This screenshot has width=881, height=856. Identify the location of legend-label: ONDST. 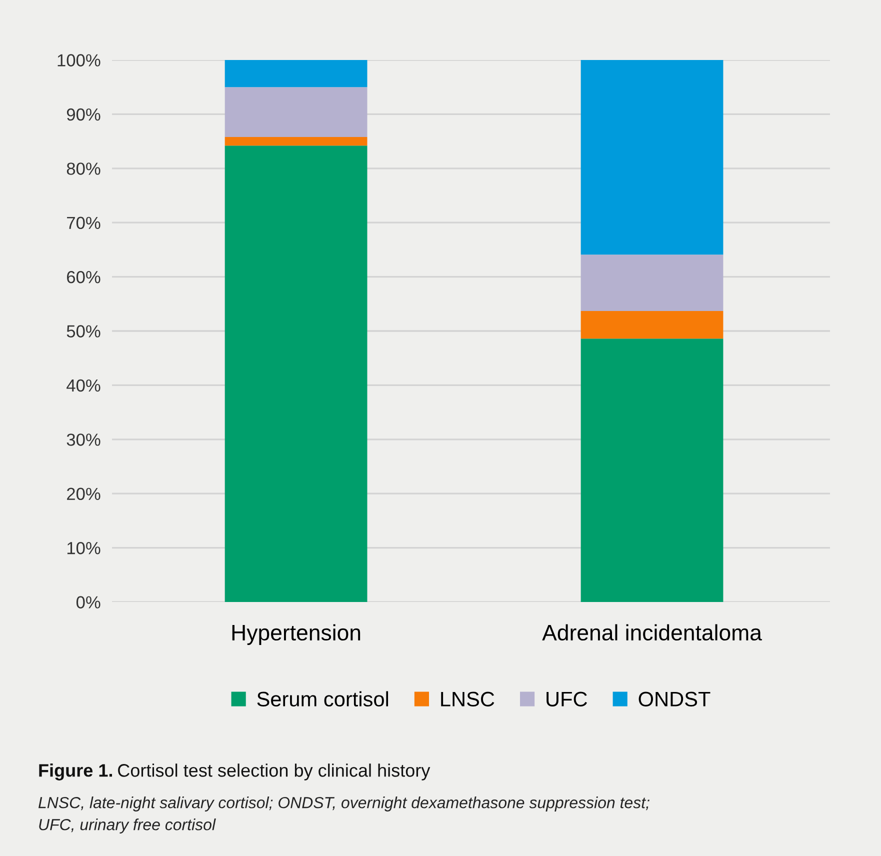
(674, 699).